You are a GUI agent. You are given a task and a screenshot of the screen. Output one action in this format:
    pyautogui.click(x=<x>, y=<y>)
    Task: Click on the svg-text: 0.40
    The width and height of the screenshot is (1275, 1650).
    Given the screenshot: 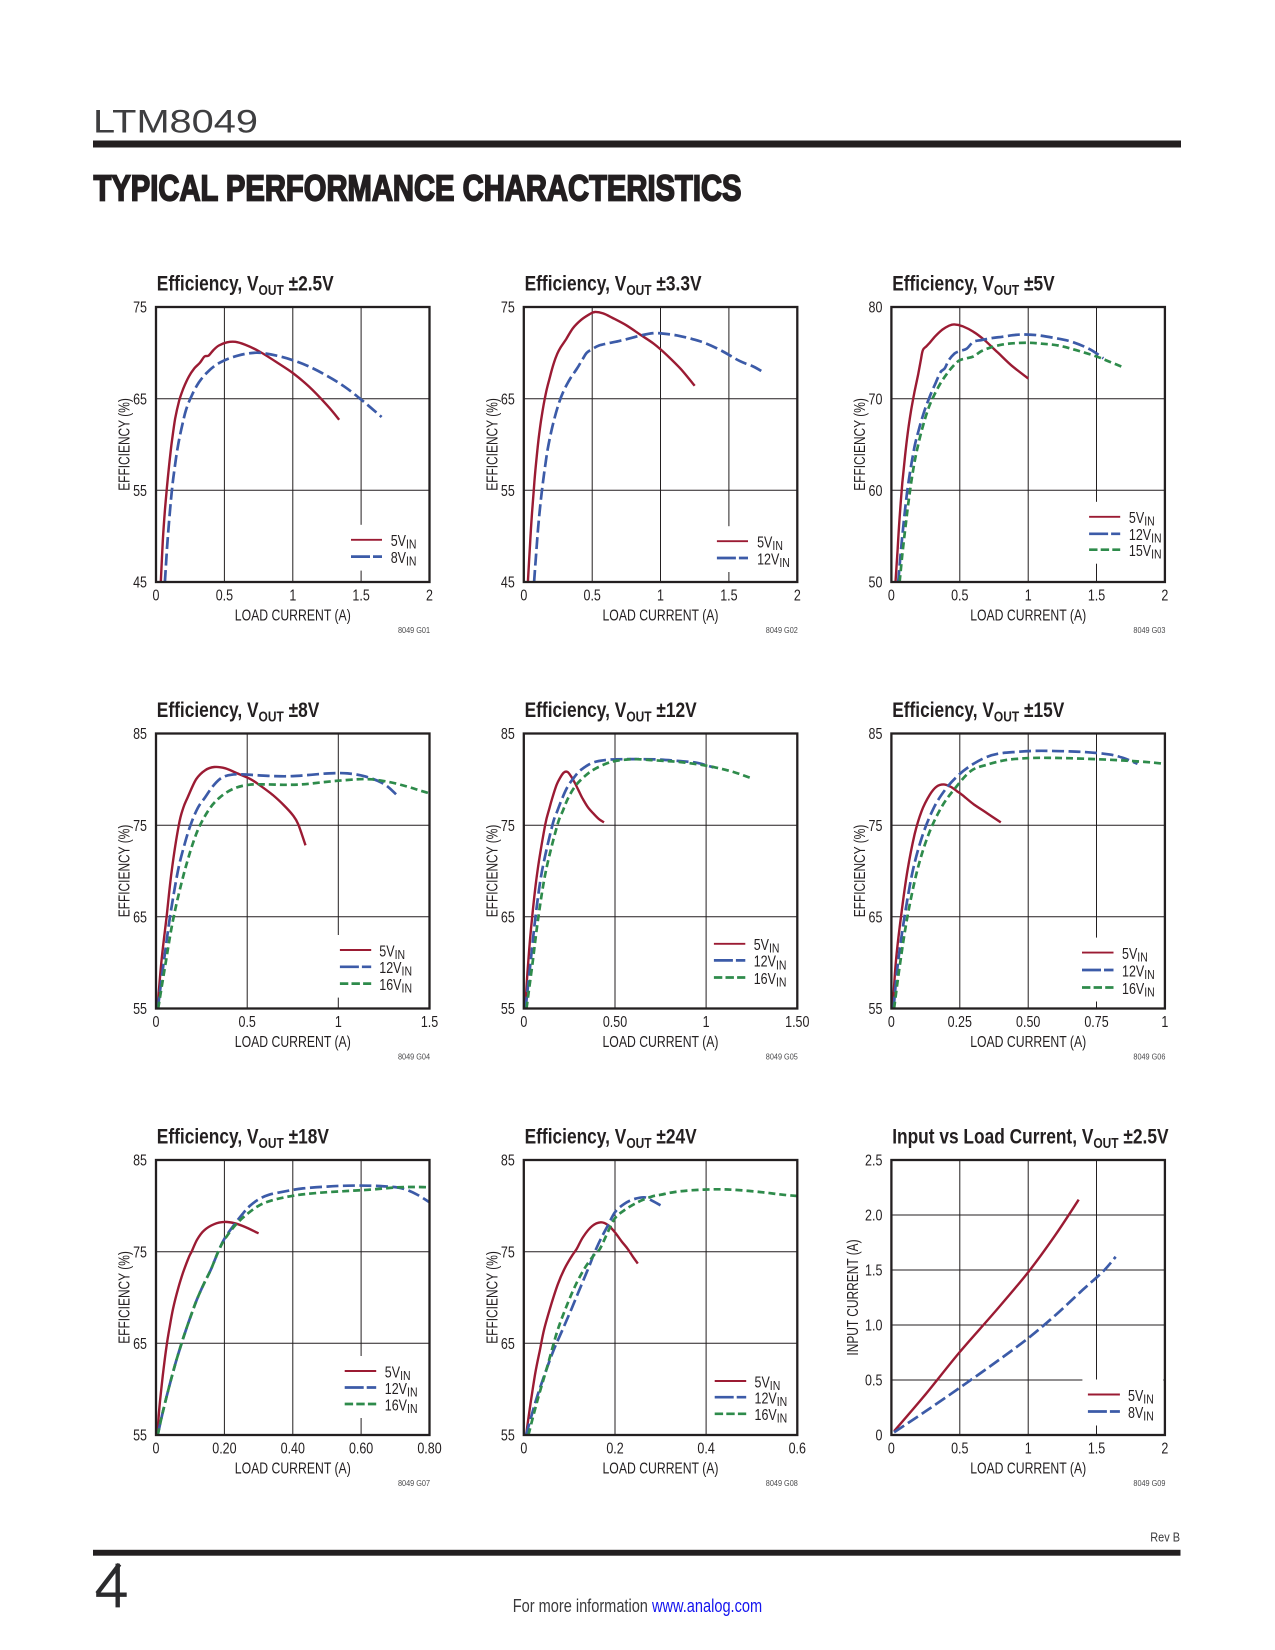 What is the action you would take?
    pyautogui.click(x=293, y=1448)
    